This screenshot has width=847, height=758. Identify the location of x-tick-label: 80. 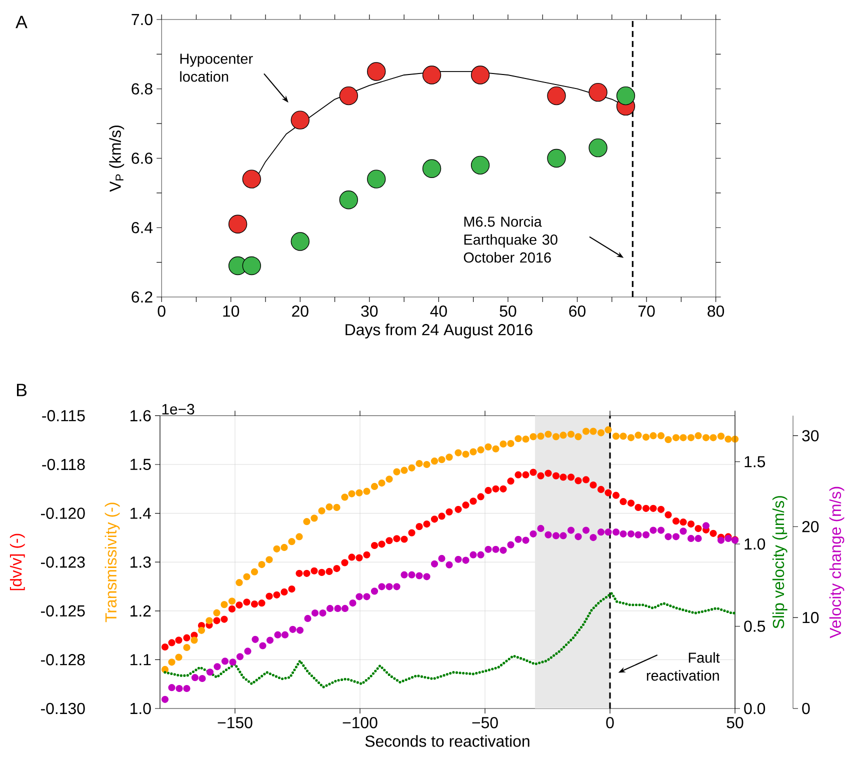
(716, 311).